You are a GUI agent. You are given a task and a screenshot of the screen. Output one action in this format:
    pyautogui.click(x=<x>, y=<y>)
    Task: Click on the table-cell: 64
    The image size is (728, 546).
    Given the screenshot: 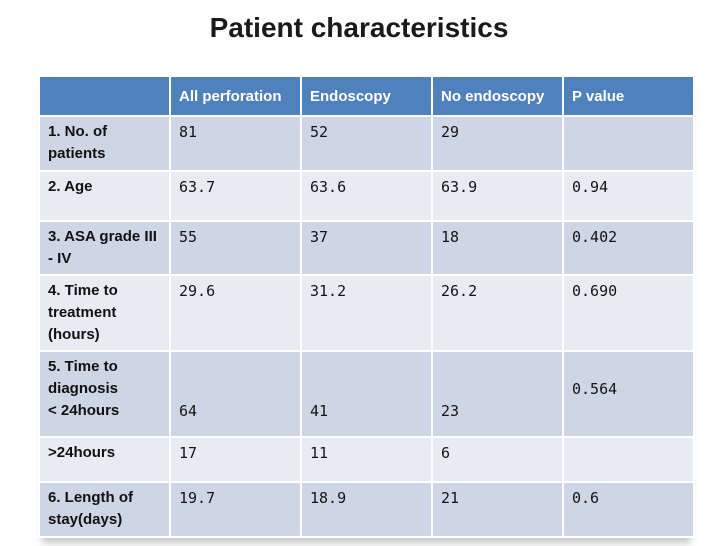 What is the action you would take?
    pyautogui.click(x=235, y=394)
    